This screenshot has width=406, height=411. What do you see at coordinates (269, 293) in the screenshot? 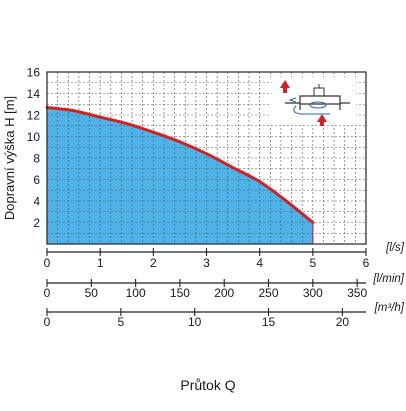
I see `x-tick-label: 250` at bounding box center [269, 293].